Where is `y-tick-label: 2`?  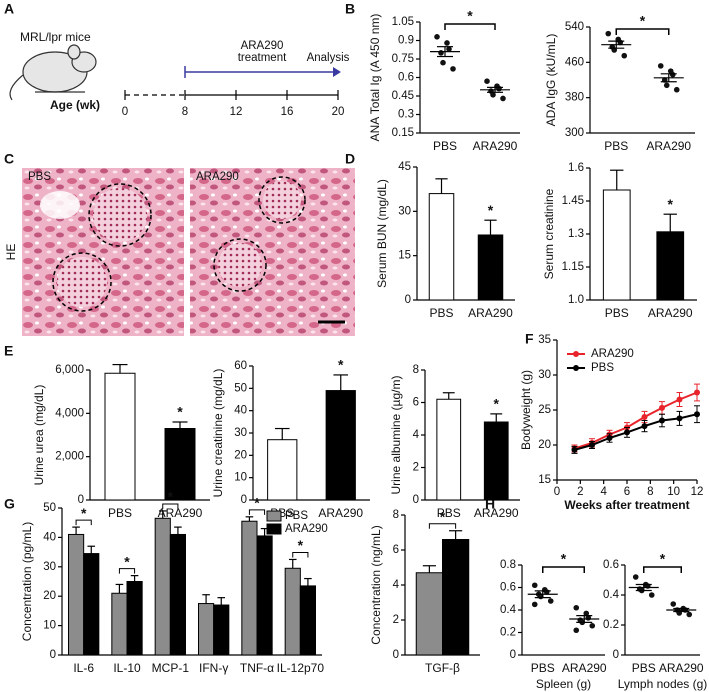
y-tick-label: 2 is located at coordinates (416, 468).